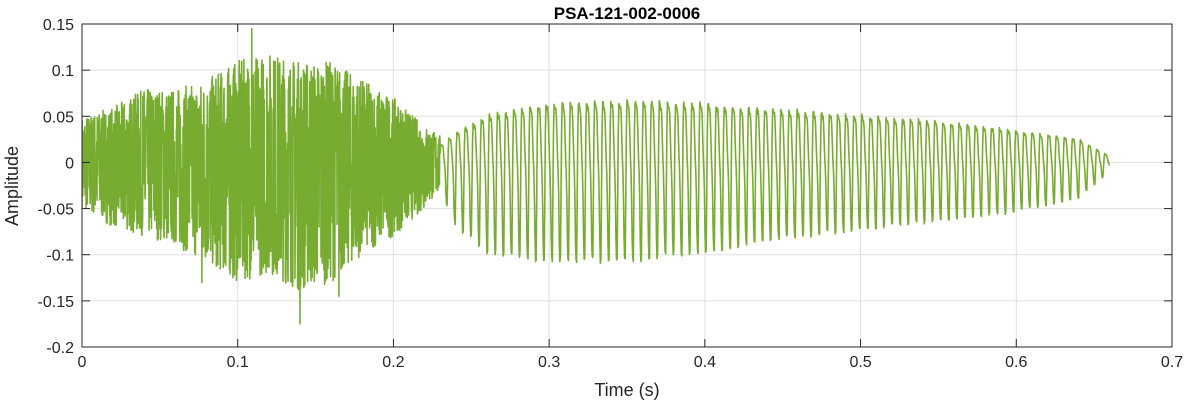  I want to click on x-tick-label: 0.3, so click(549, 362).